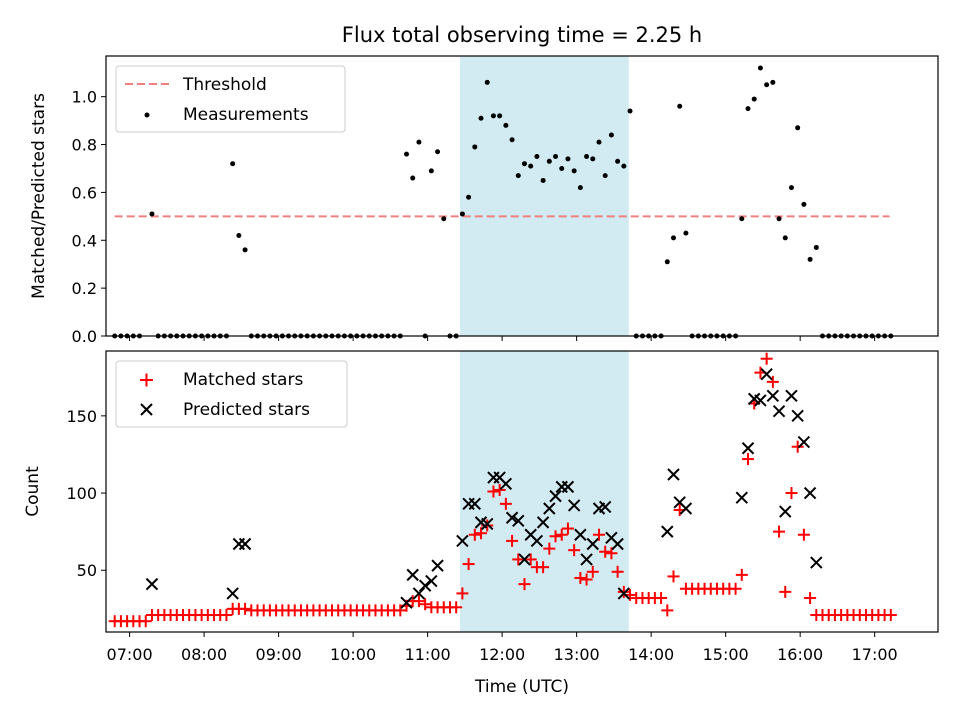 The height and width of the screenshot is (720, 960). Describe the element at coordinates (875, 654) in the screenshot. I see `x-tick-label: 17:00` at that location.